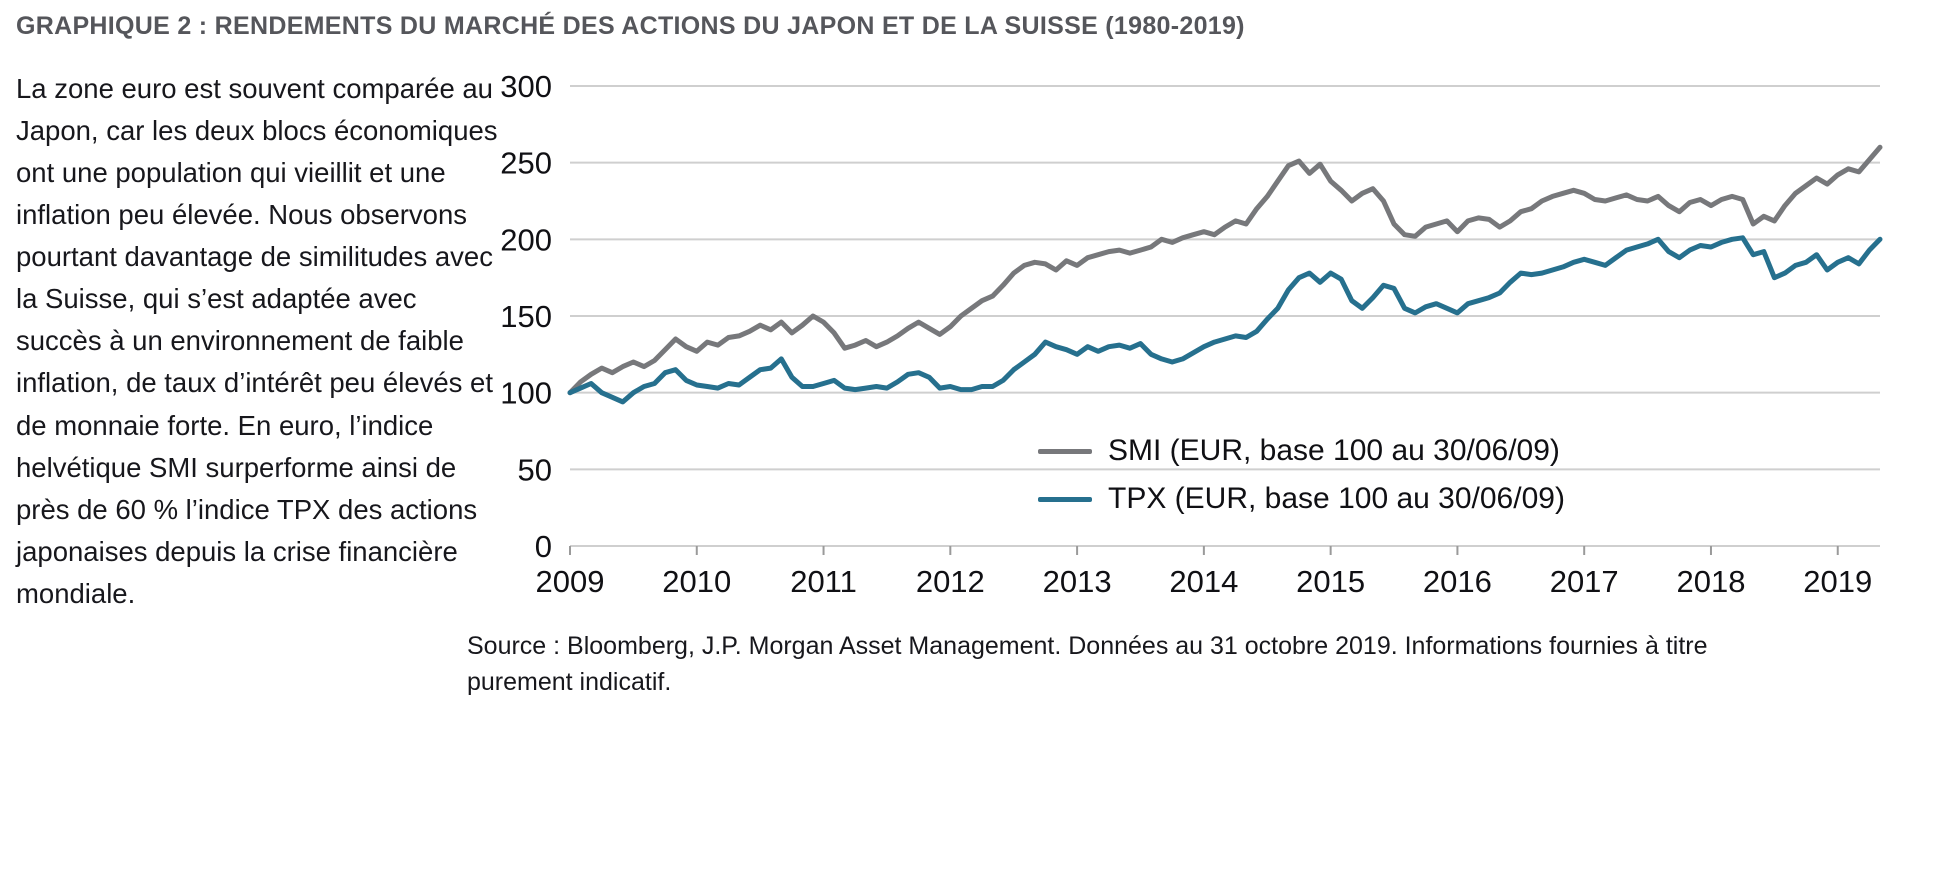 This screenshot has height=869, width=1958. I want to click on svg-text: 250, so click(526, 163).